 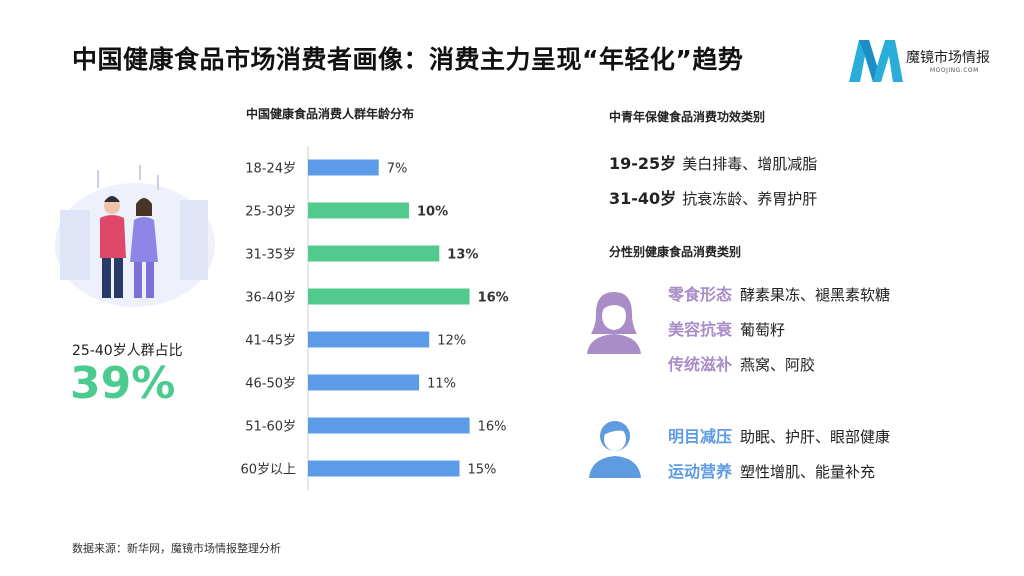 I want to click on gender-items: 葡萄籽, so click(x=763, y=330).